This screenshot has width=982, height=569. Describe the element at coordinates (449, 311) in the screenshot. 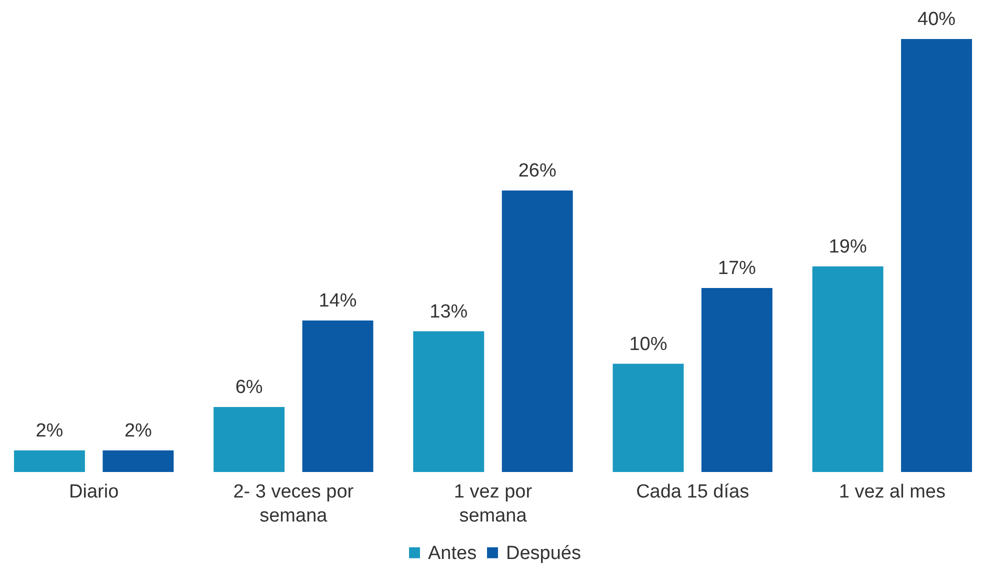

I see `data-label: 13%` at that location.